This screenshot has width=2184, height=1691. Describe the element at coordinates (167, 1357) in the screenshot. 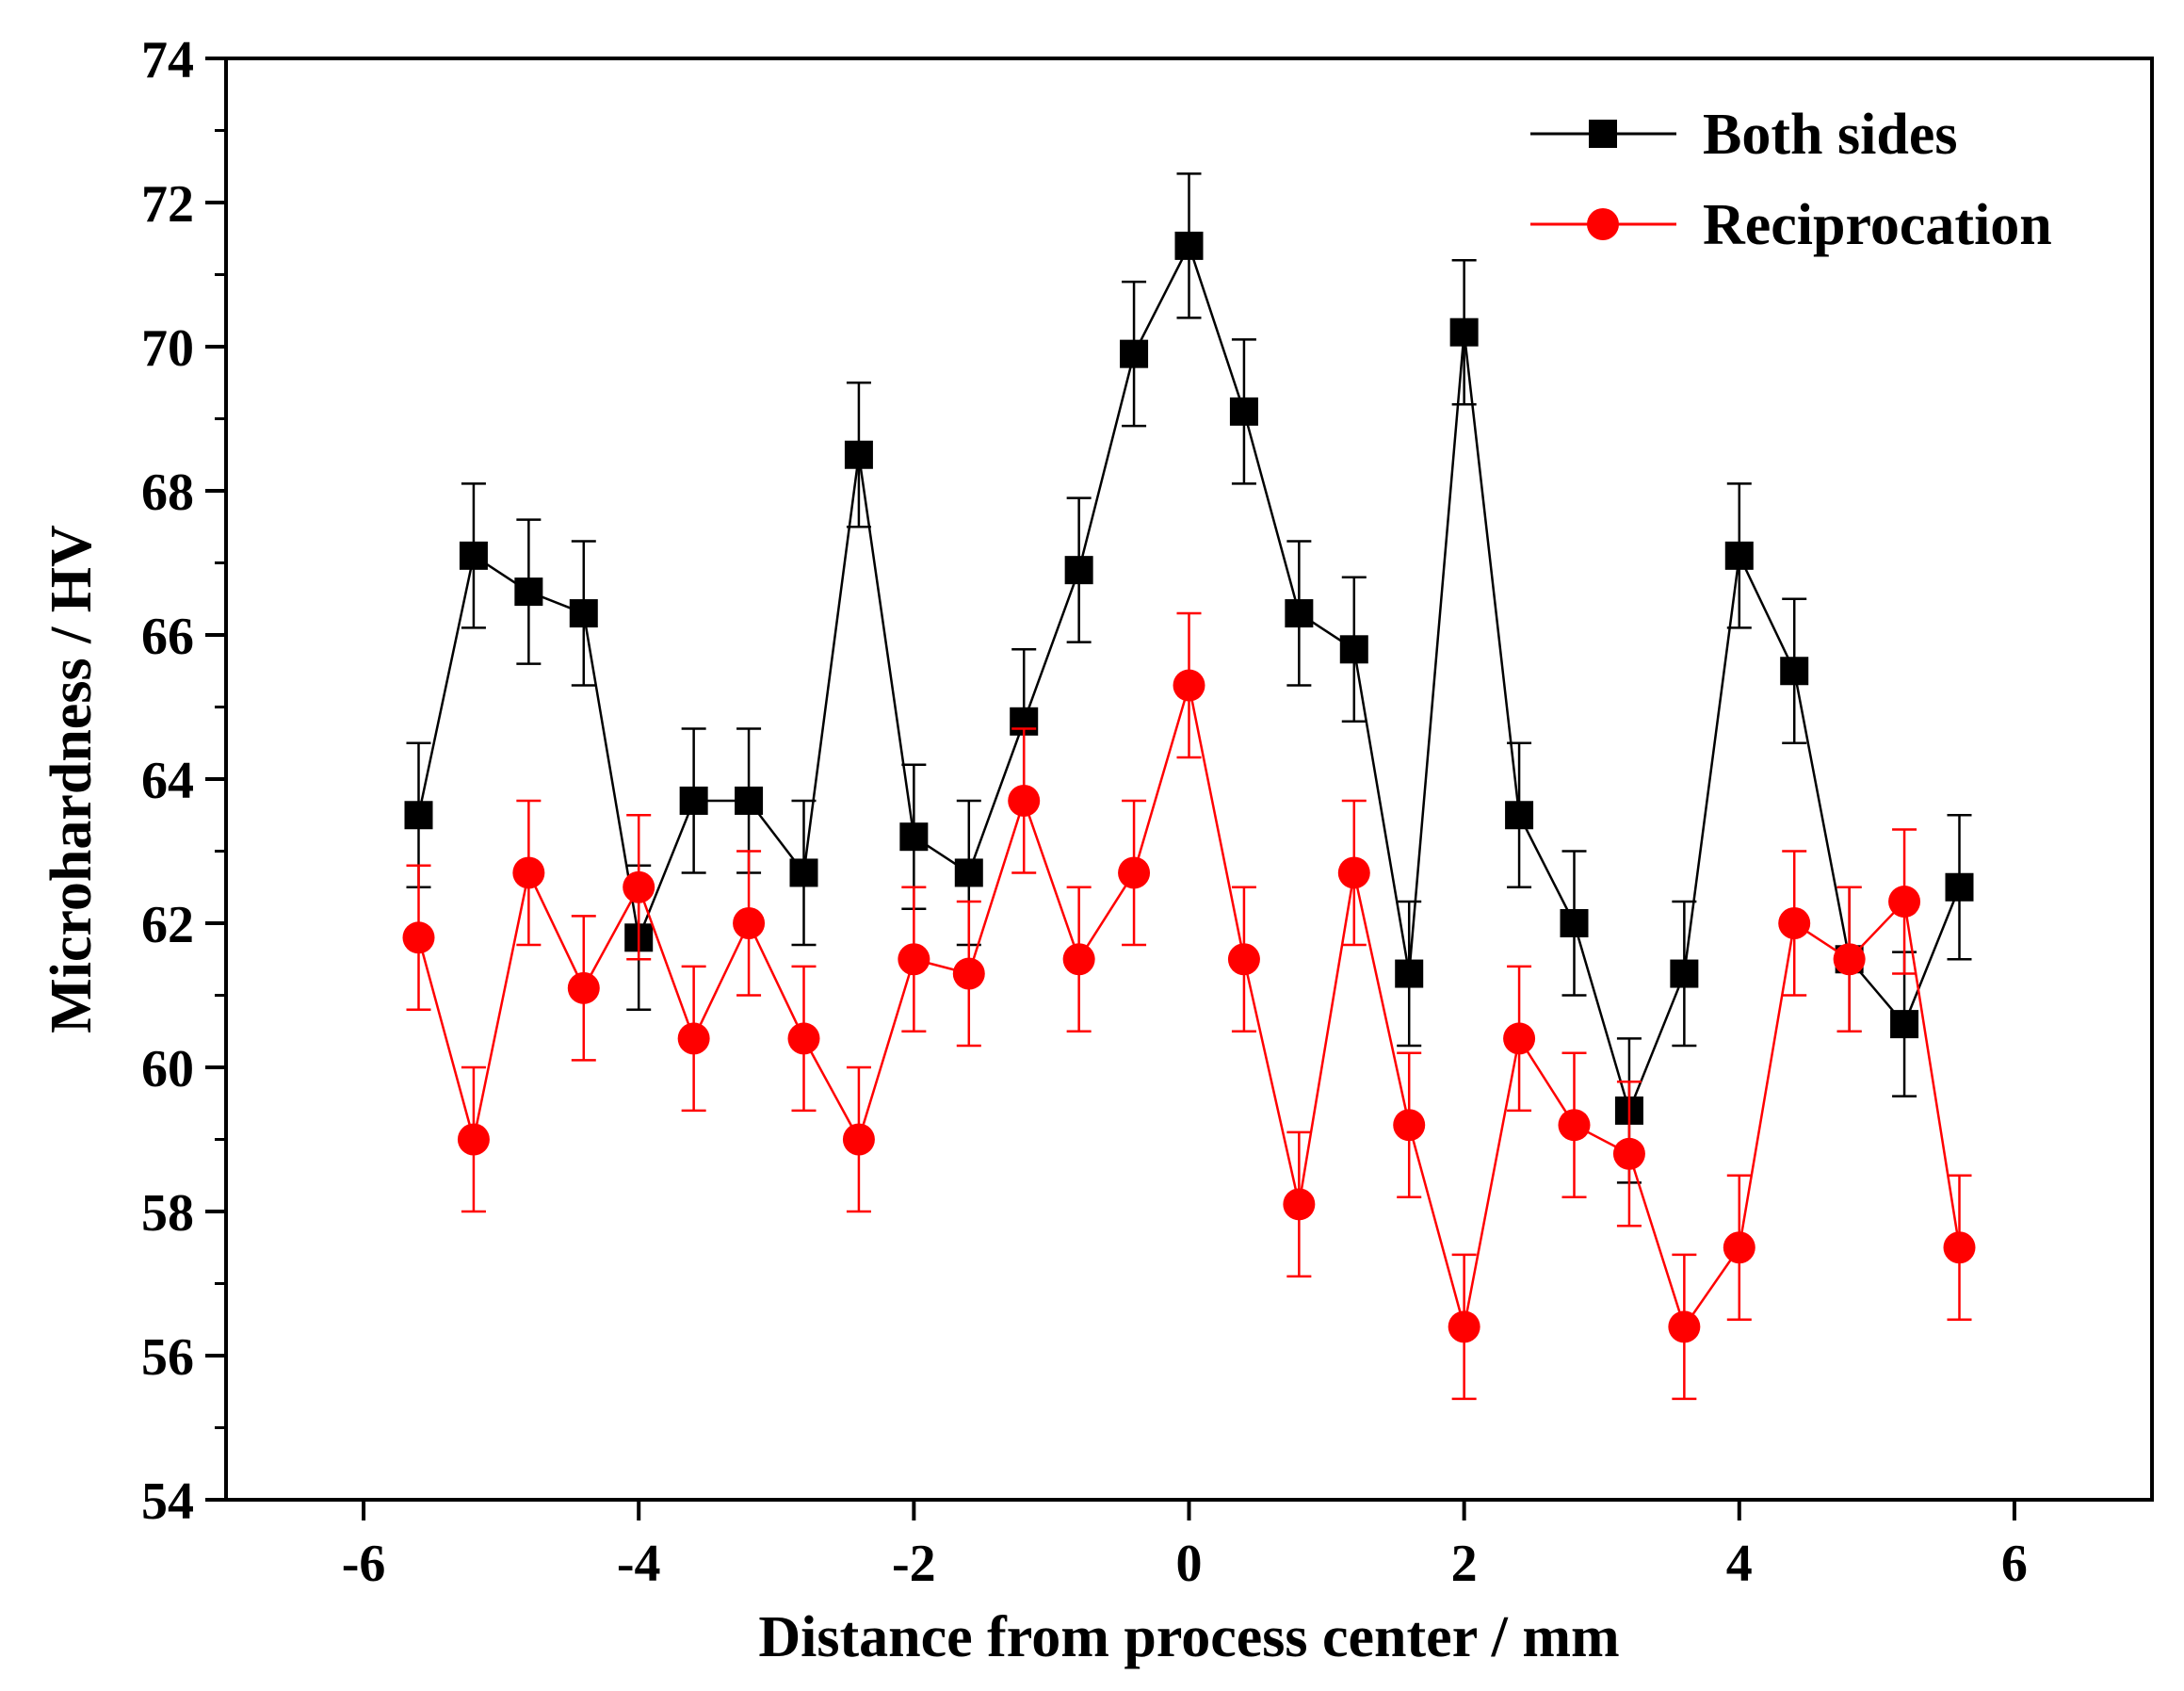

I see `y-tick-label: 56` at that location.